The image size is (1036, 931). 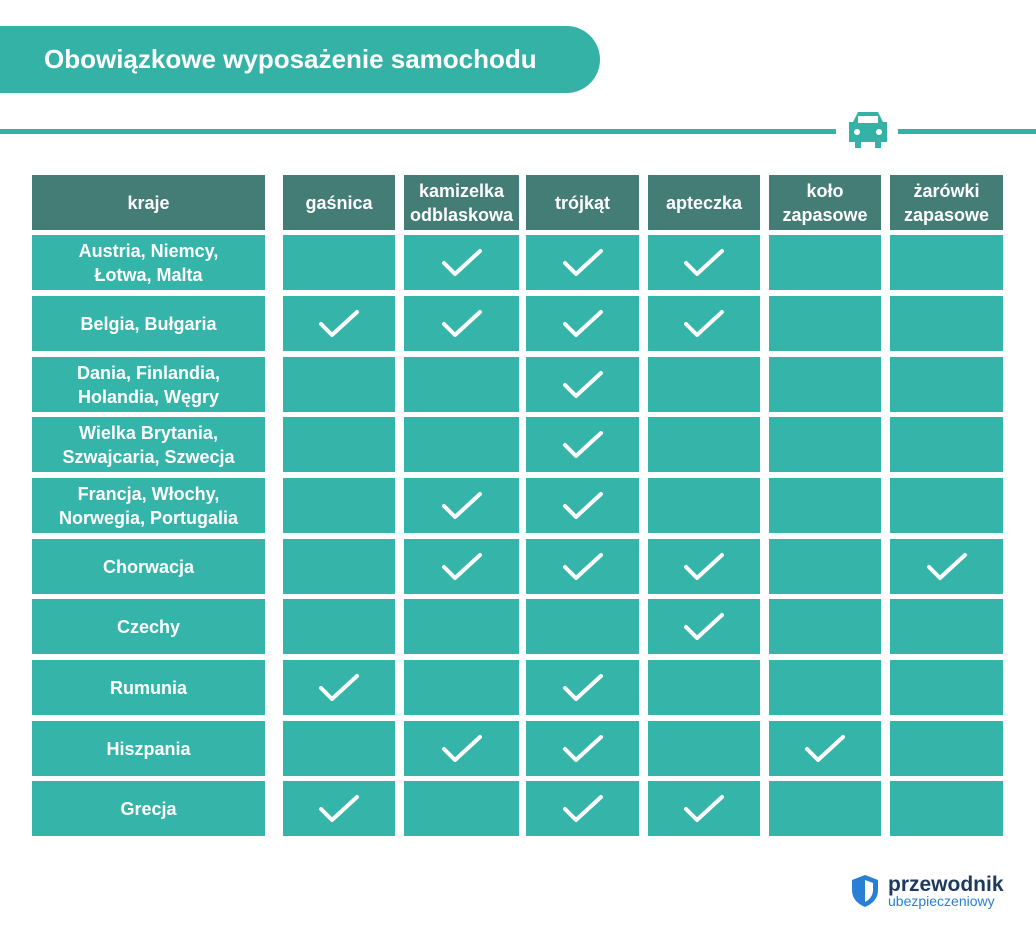 I want to click on cell-text: trójkąt, so click(x=582, y=202).